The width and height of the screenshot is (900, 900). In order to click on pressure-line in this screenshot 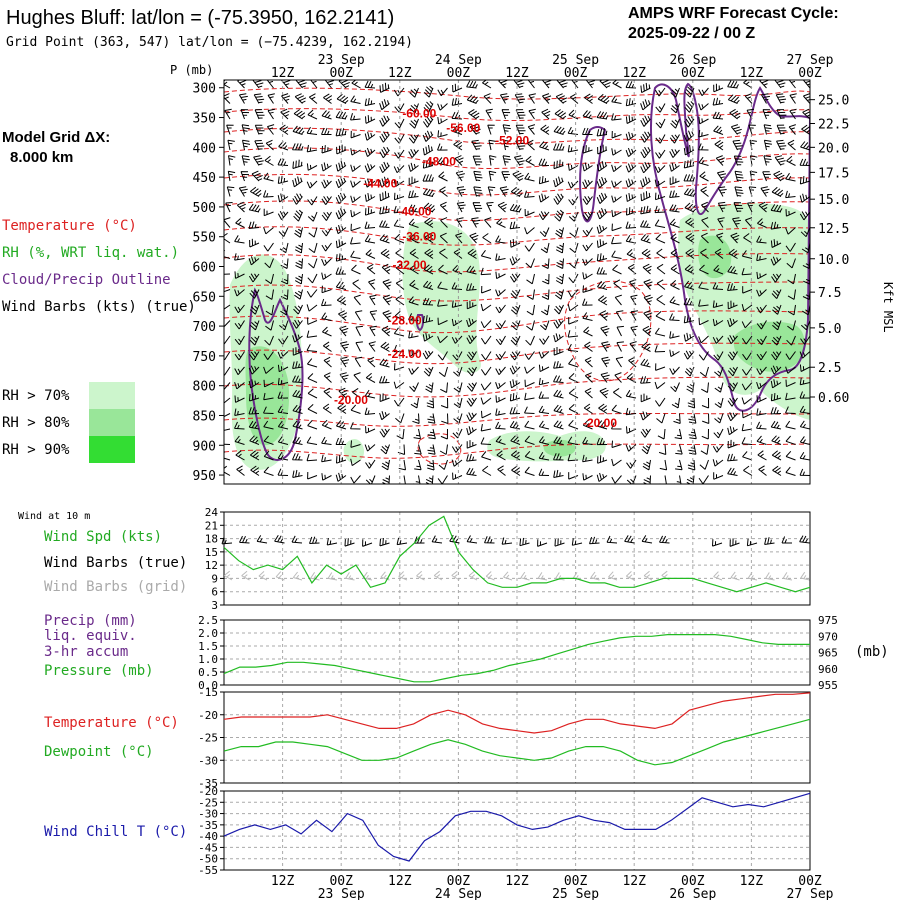, I will do `click(516, 658)`.